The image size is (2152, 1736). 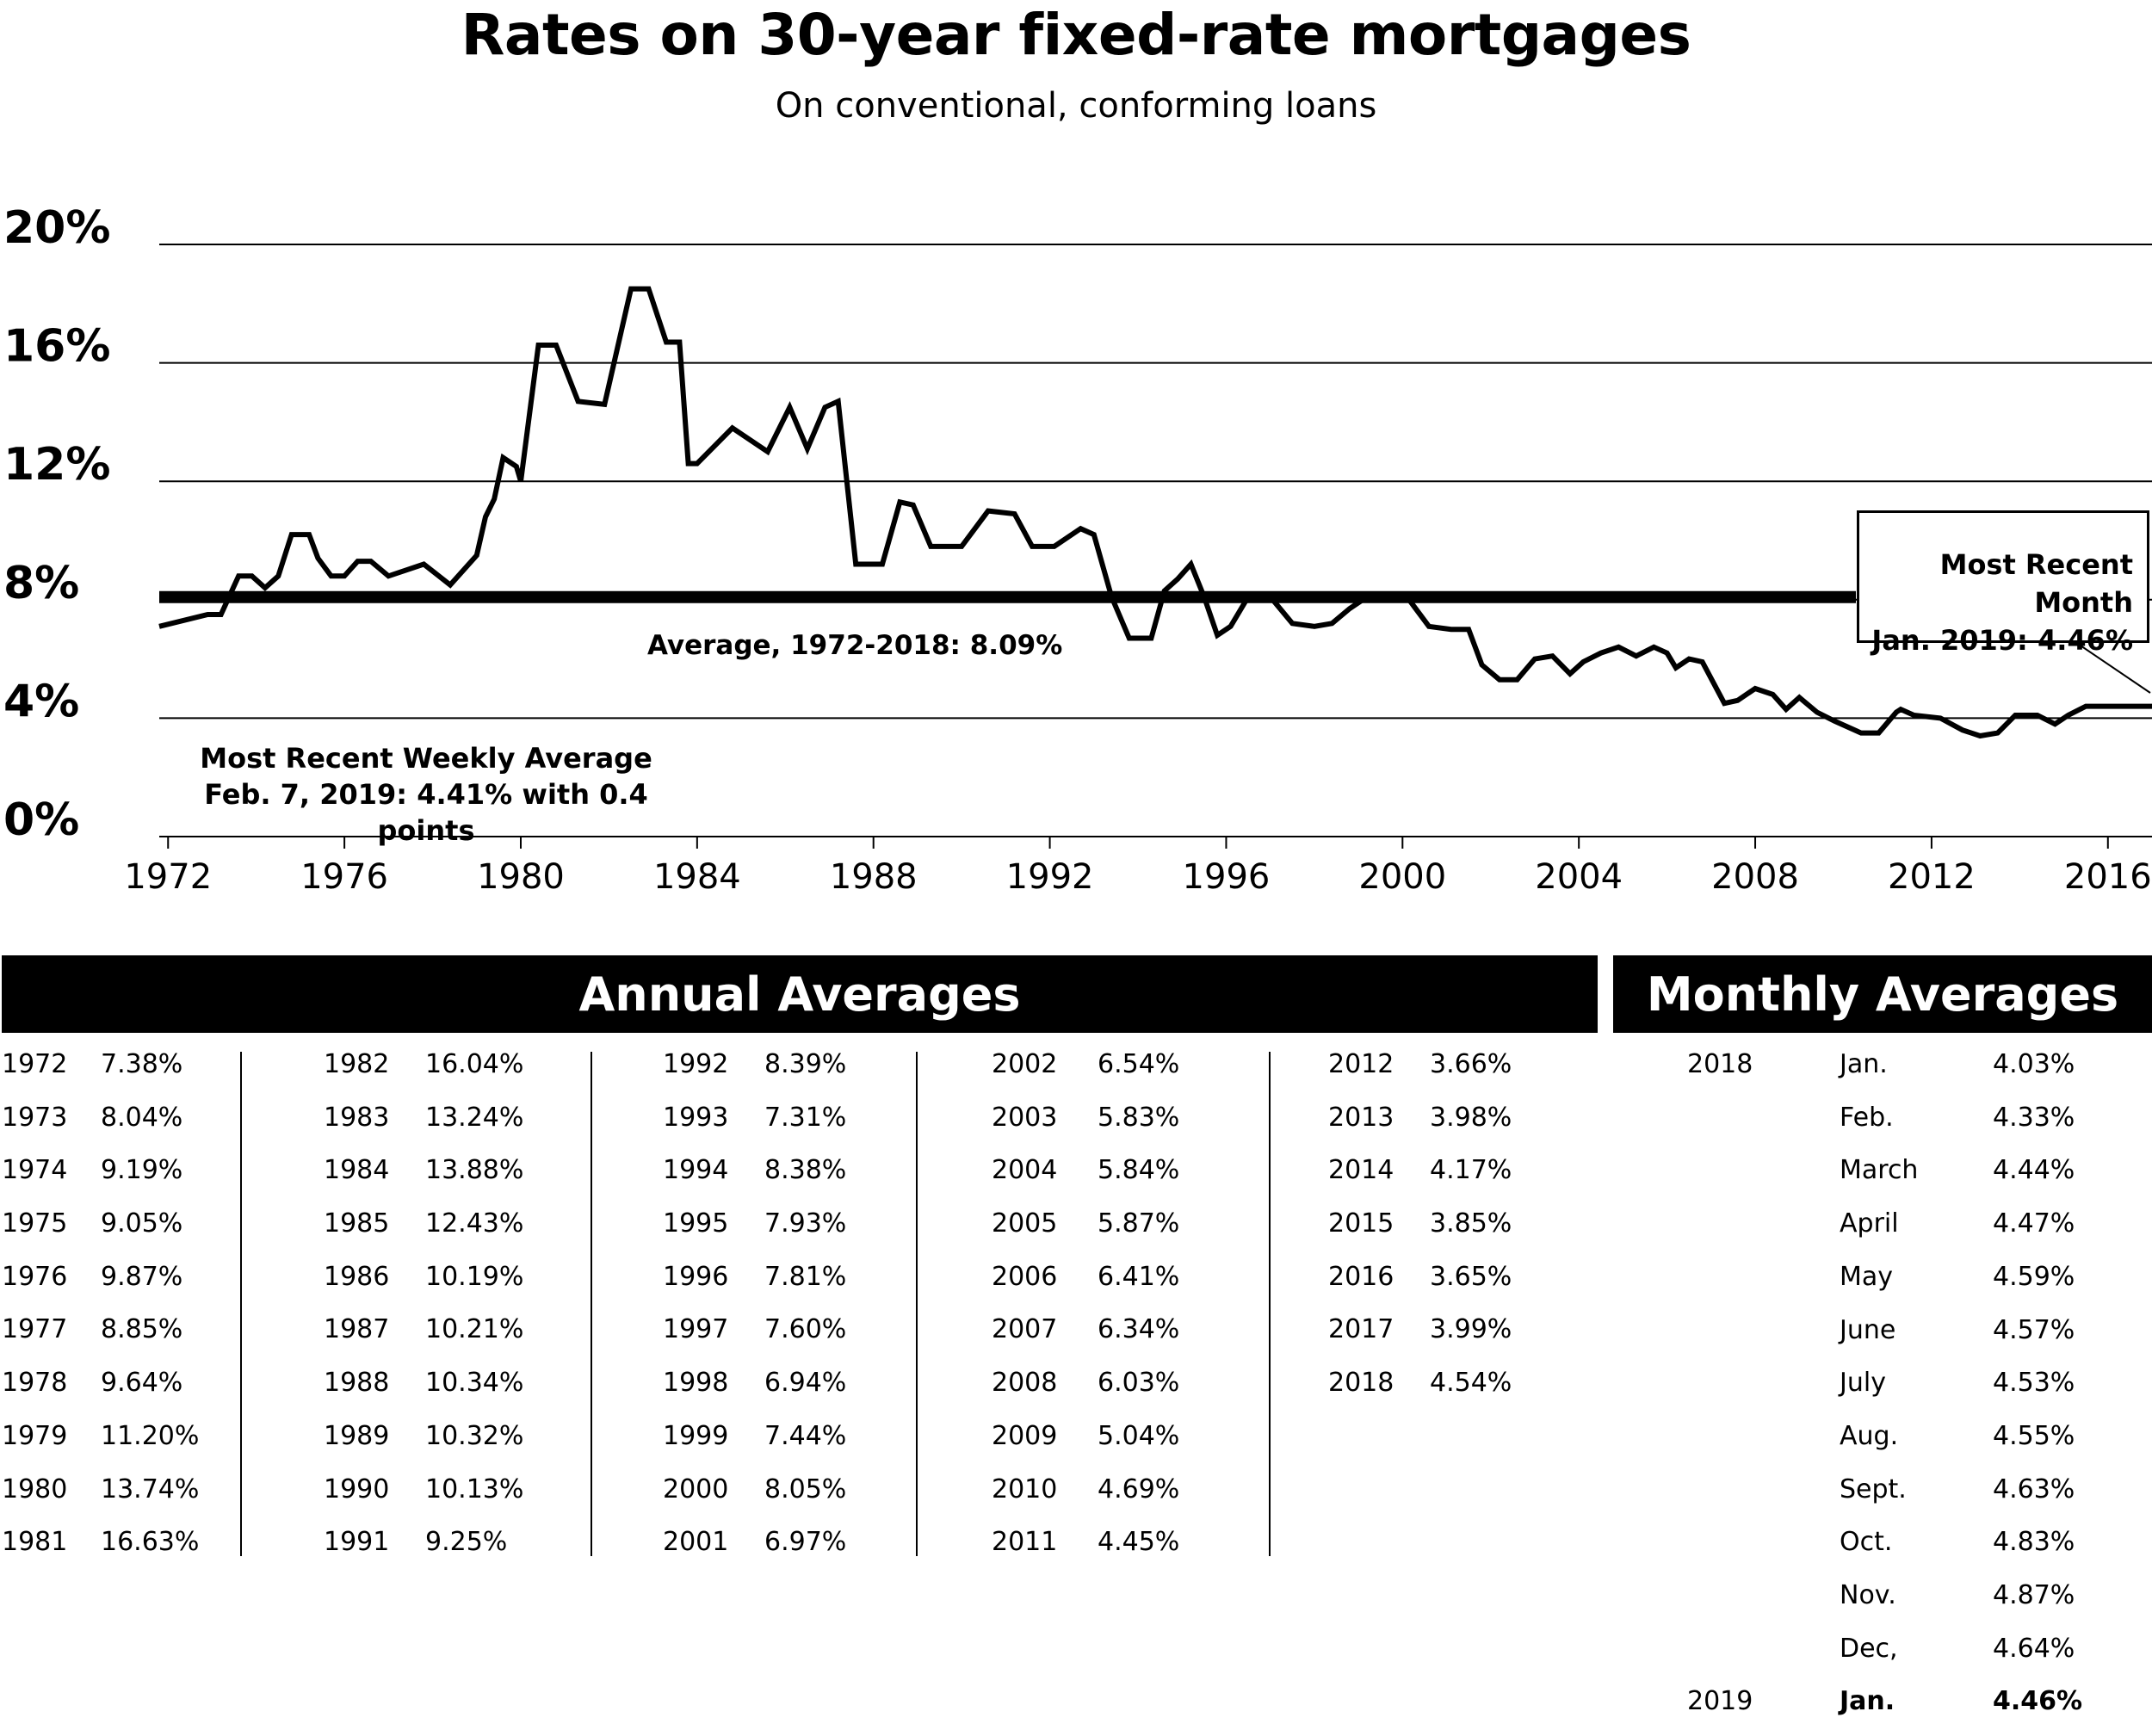 What do you see at coordinates (2034, 1488) in the screenshot?
I see `monthly-rate: 4.63%` at bounding box center [2034, 1488].